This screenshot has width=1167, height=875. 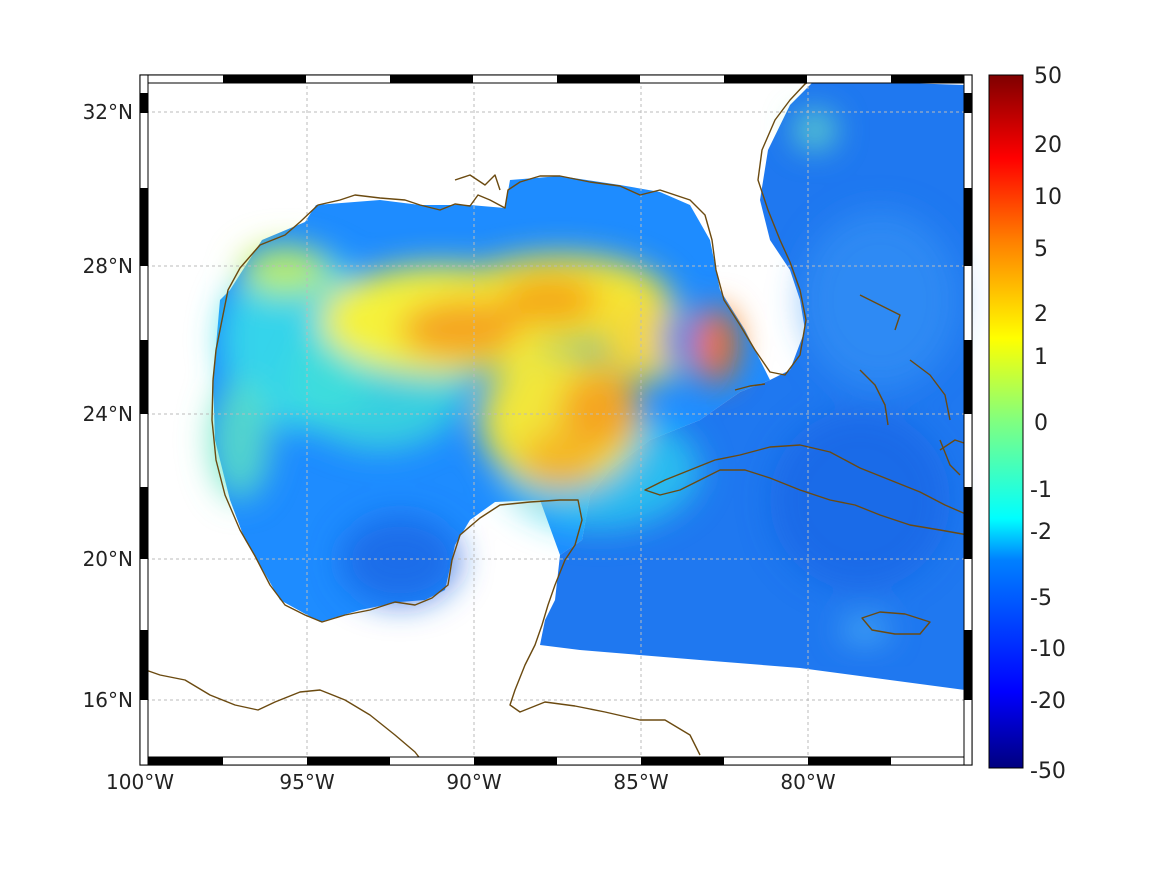 I want to click on colorbar-label: 10, so click(x=1048, y=197).